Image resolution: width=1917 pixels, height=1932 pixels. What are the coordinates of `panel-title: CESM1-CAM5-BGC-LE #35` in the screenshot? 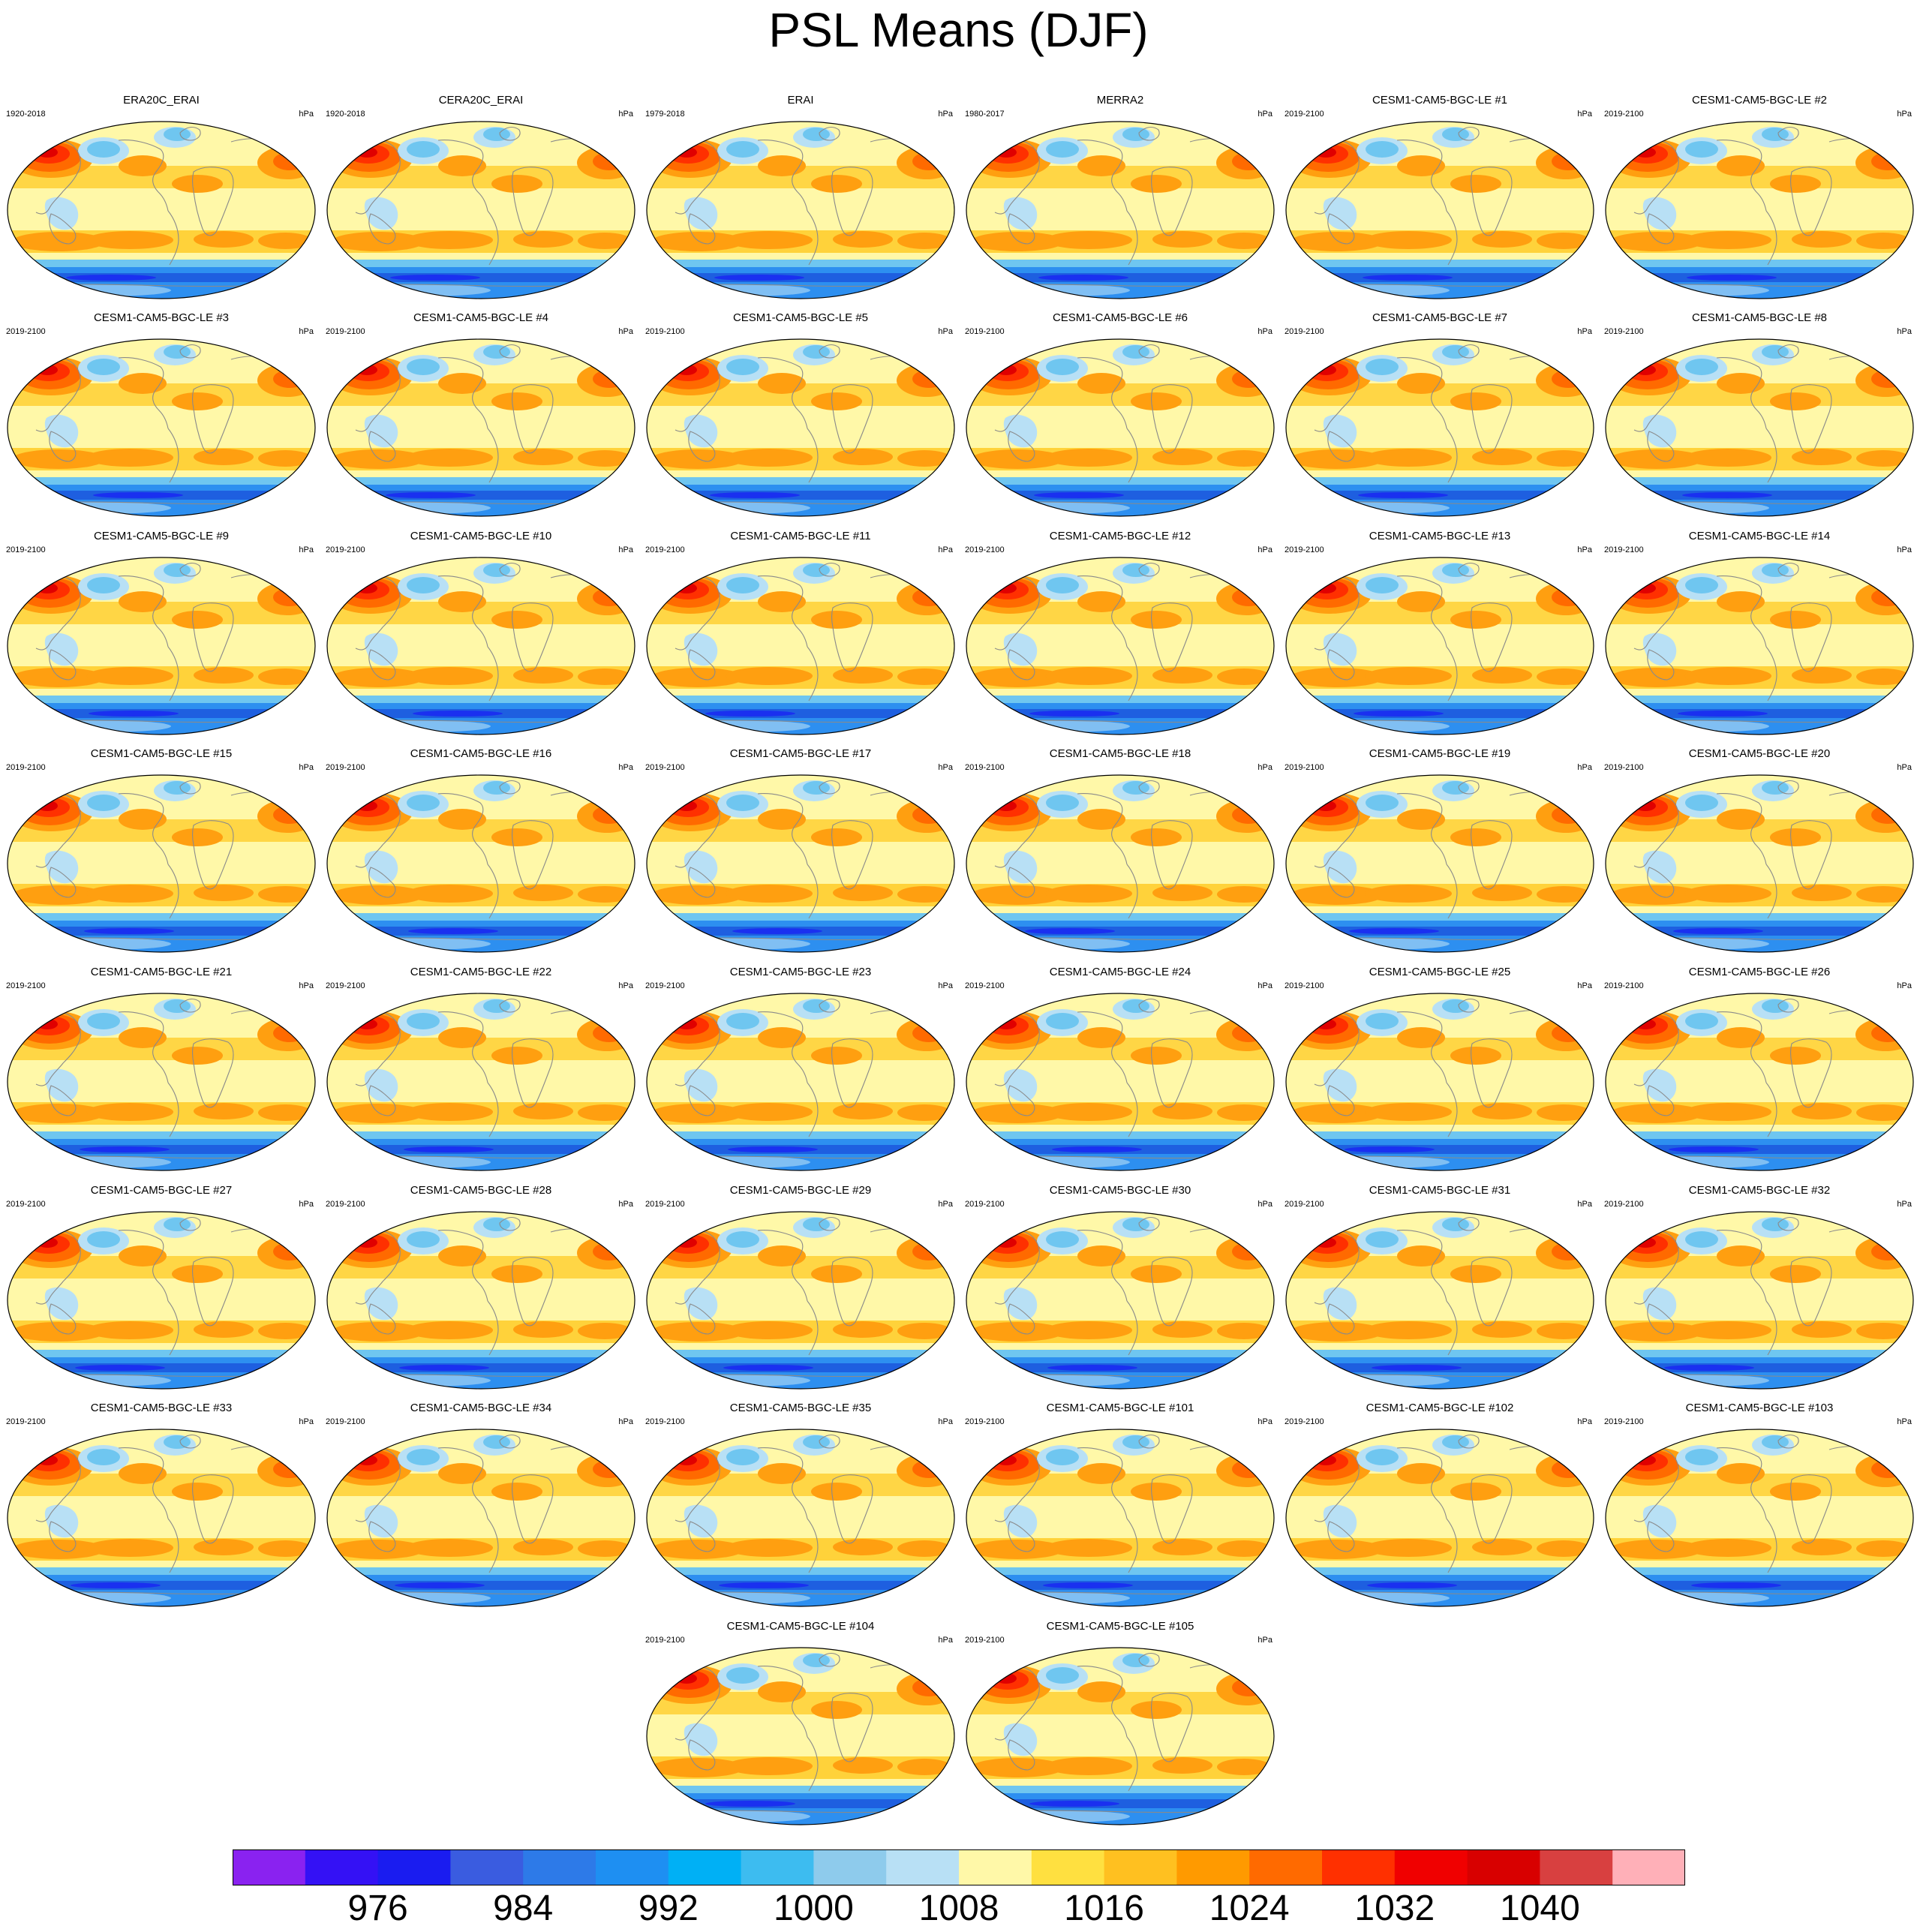 It's located at (800, 1408).